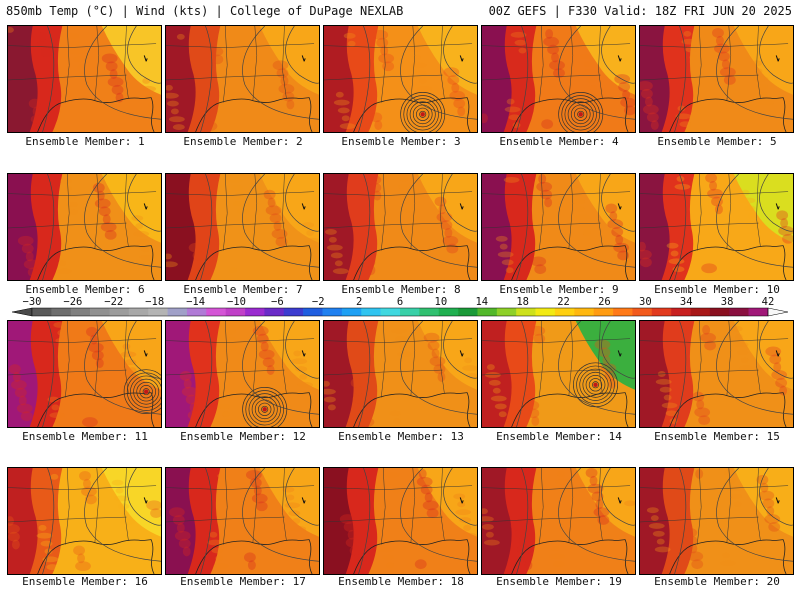  Describe the element at coordinates (768, 302) in the screenshot. I see `colorbar-tick-label: 42` at that location.